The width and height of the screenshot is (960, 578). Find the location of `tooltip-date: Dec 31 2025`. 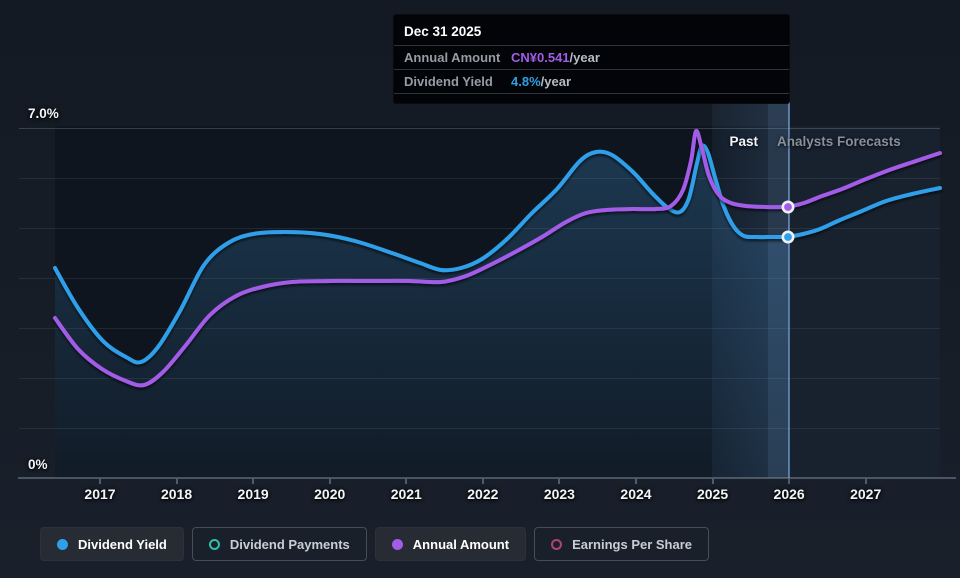

tooltip-date: Dec 31 2025 is located at coordinates (443, 31).